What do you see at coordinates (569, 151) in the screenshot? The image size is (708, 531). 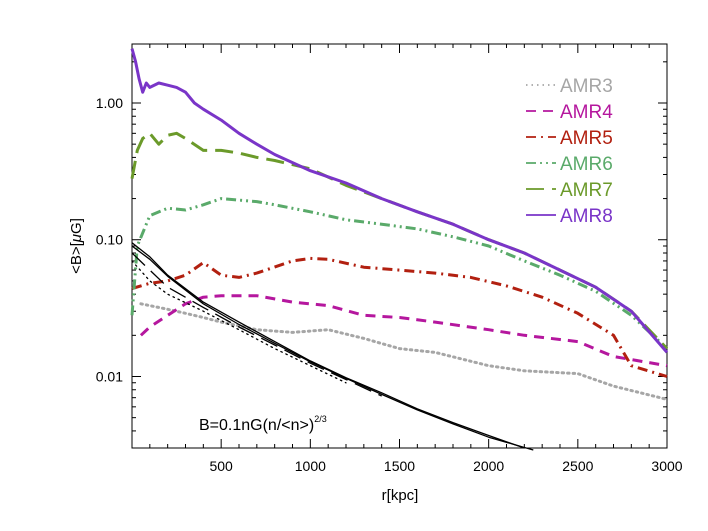 I see `legend: AMR3 AMR4 AMR5 AMR6 AMR7 AMR8` at bounding box center [569, 151].